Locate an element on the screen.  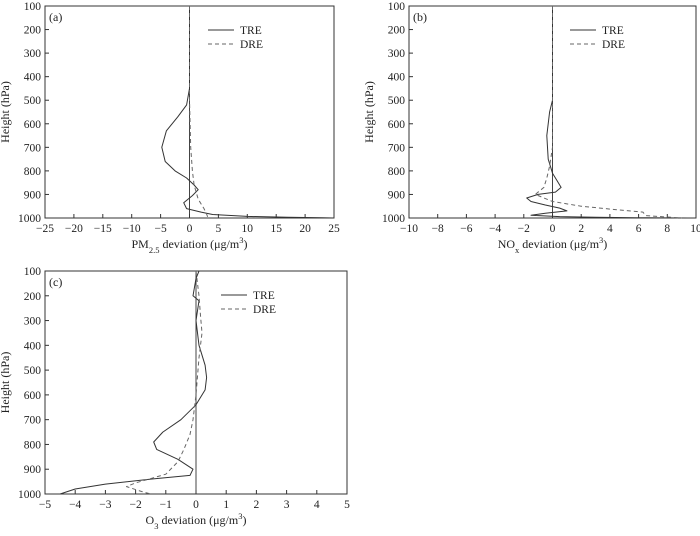
x-tick-label: −1 is located at coordinates (166, 505).